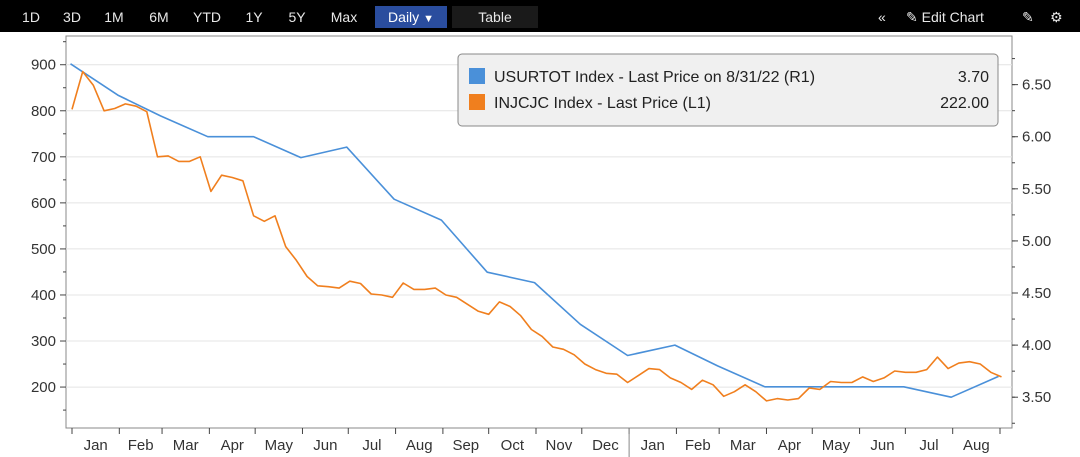 This screenshot has height=457, width=1080. I want to click on right-tick-label: 5.00, so click(1036, 241).